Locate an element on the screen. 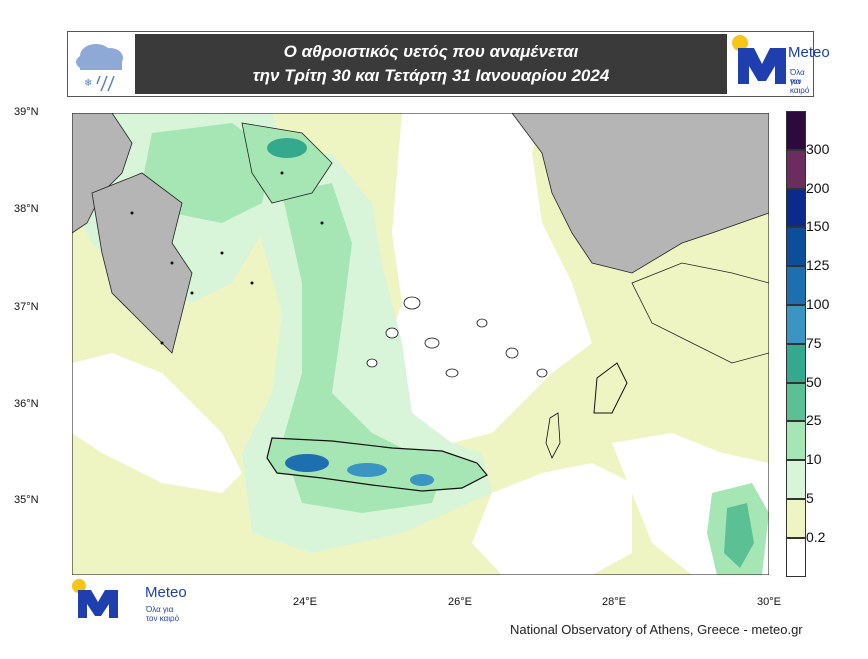 The height and width of the screenshot is (659, 868). land-turkey is located at coordinates (640, 193).